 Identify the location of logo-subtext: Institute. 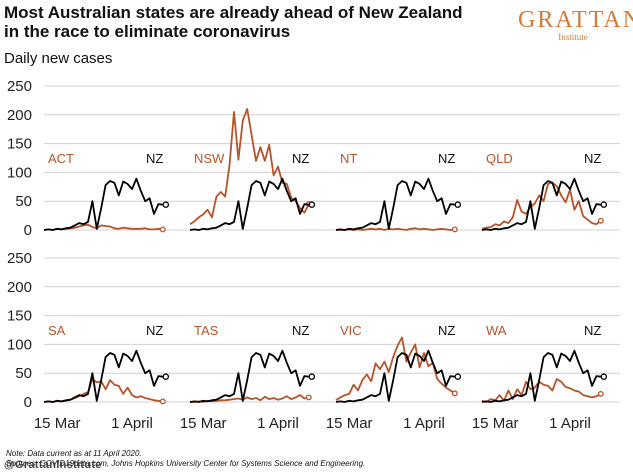
(573, 37).